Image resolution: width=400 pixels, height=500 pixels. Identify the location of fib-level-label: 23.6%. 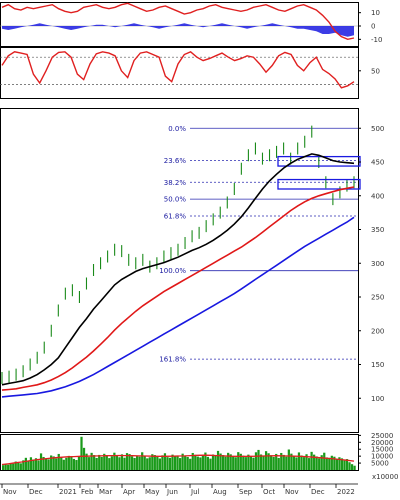
(175, 161).